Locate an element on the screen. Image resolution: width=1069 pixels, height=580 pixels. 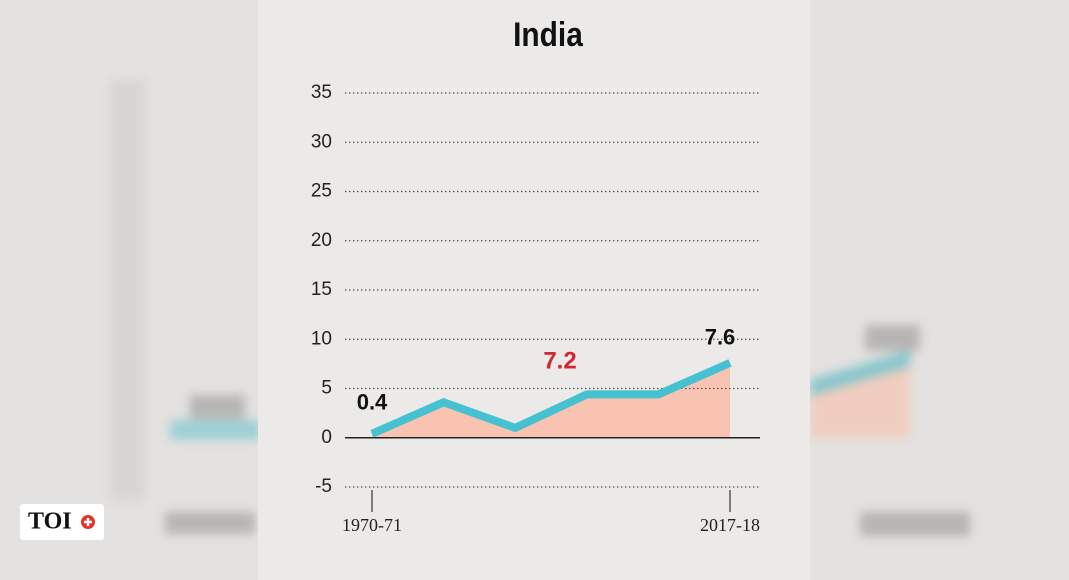
area is located at coordinates (551, 400).